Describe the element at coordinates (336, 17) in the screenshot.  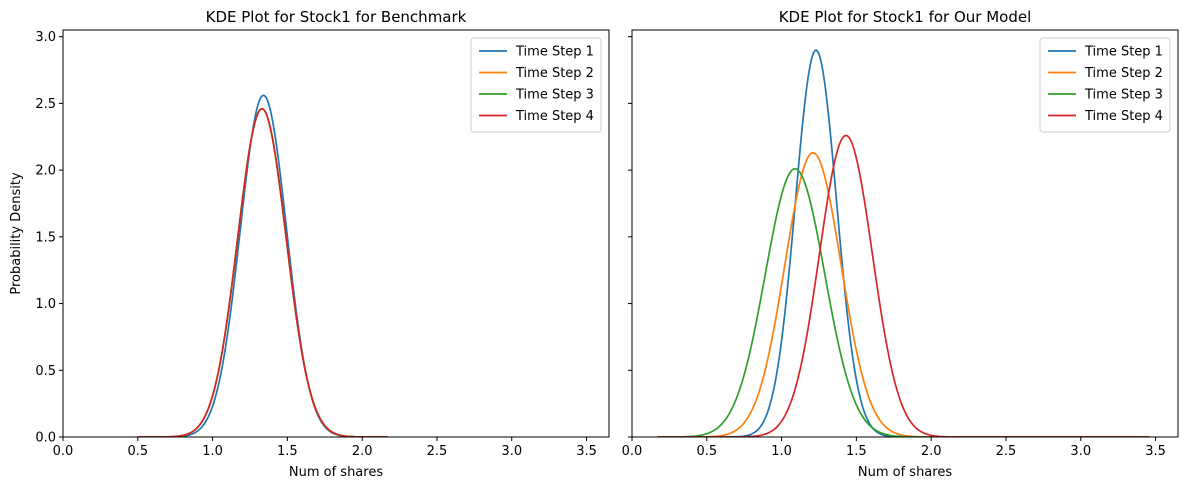
I see `chart-title: KDE Plot for Stock1 for Benchmark` at that location.